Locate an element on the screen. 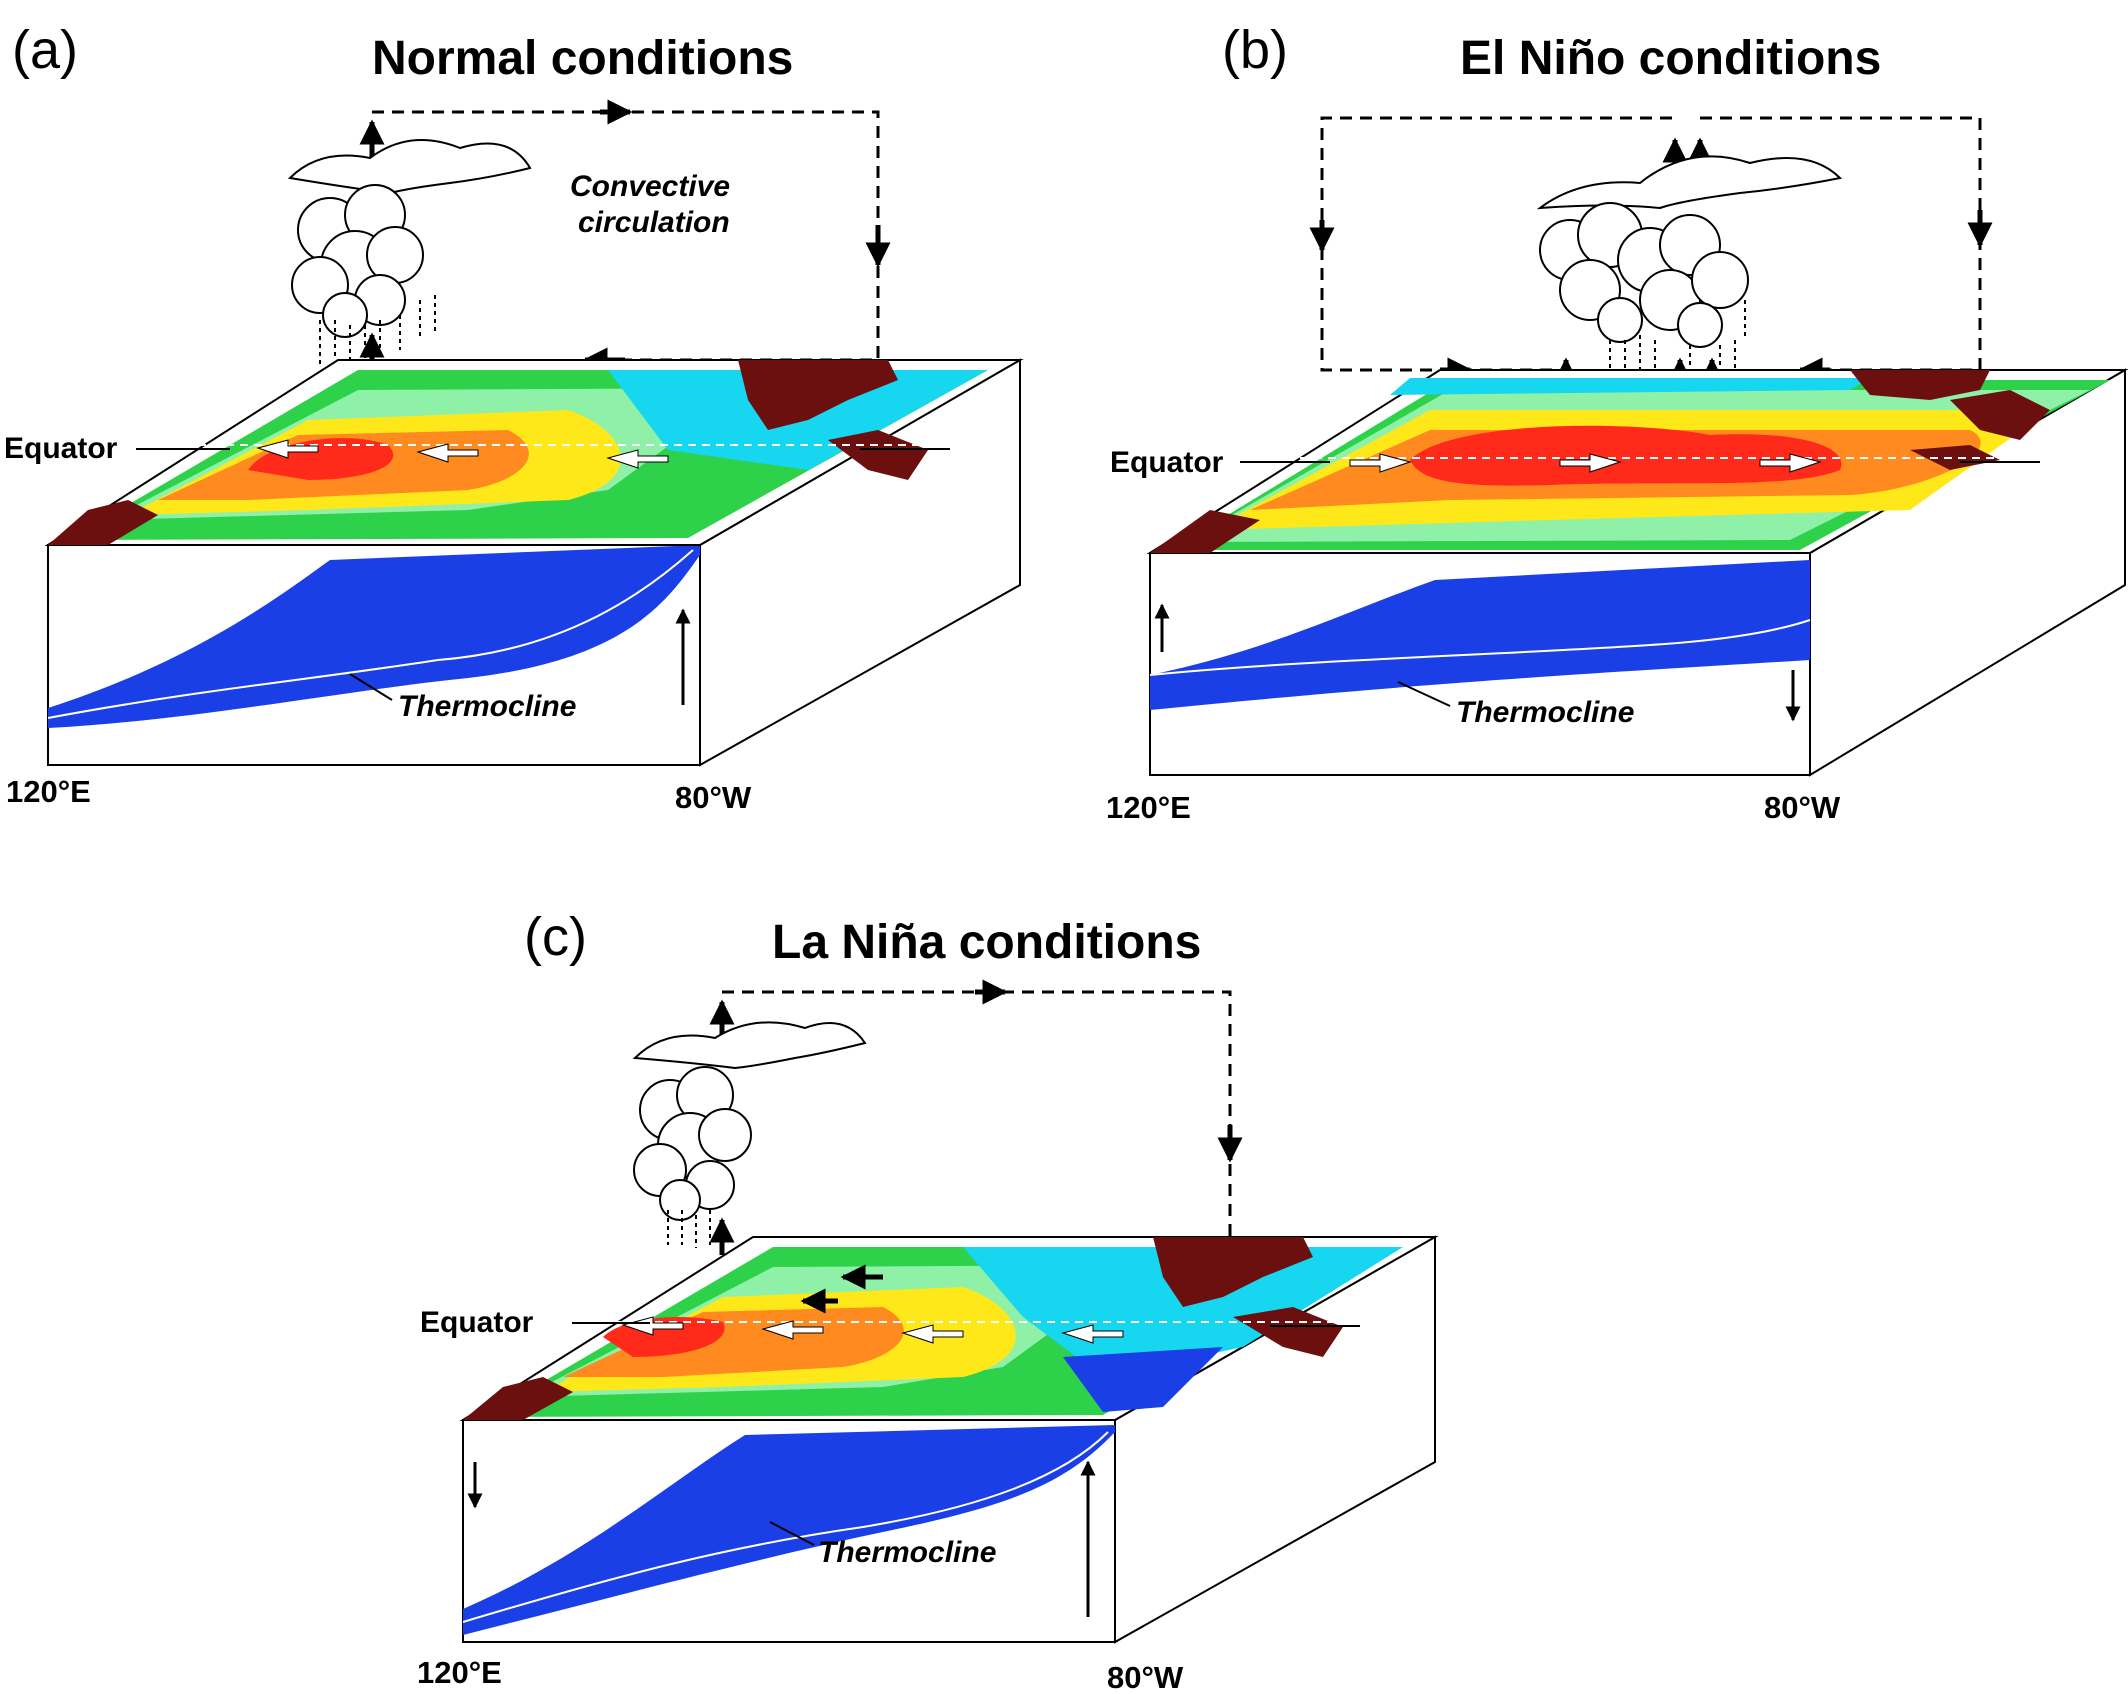 Image resolution: width=2128 pixels, height=1694 pixels. panel-c-equator-label: Equator is located at coordinates (477, 1322).